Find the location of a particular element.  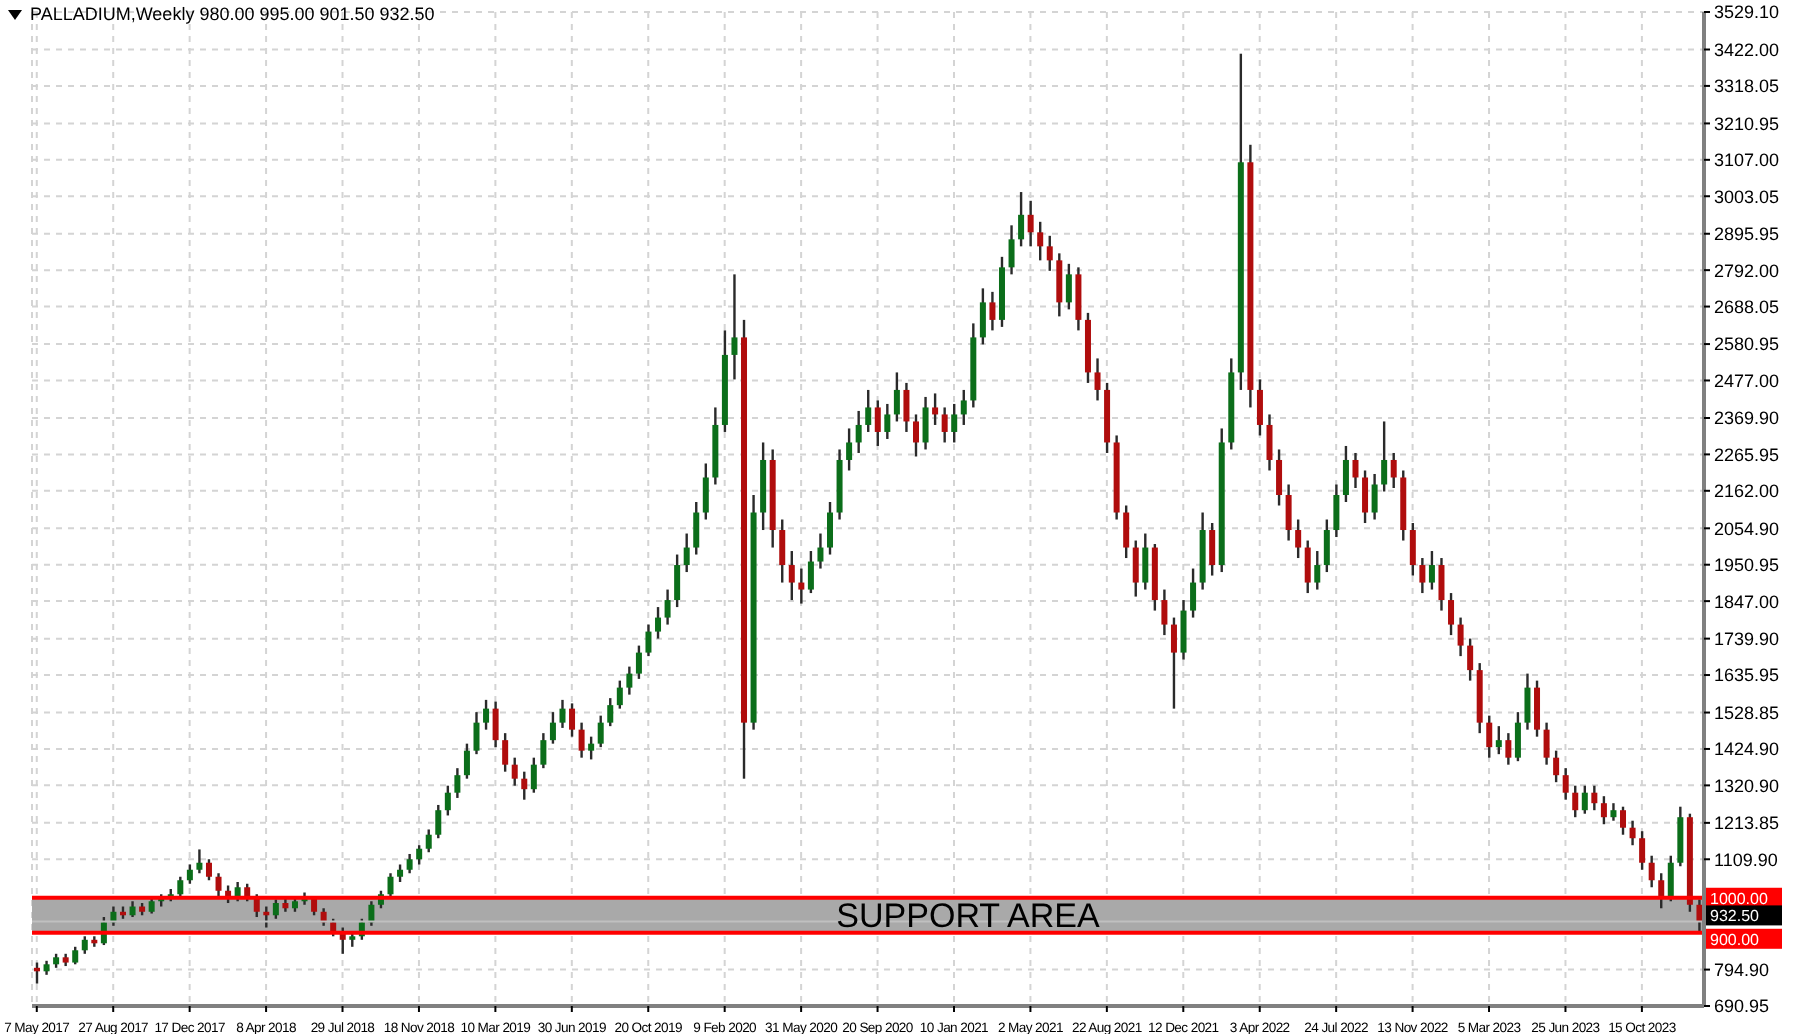

y-tick-label: 2369.90 is located at coordinates (1747, 418).